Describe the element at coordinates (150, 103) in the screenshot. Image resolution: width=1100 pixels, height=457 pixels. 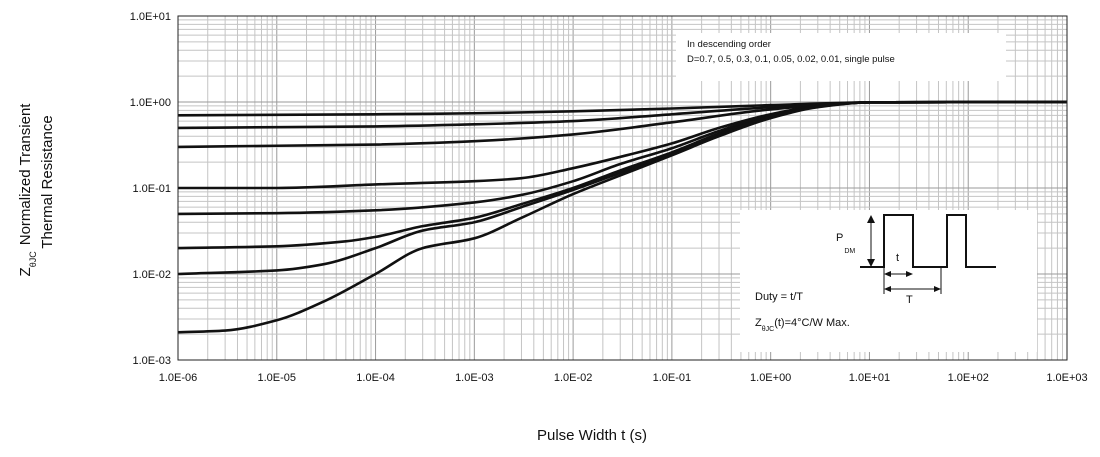
I see `y-tick-label: 1.0E+00` at that location.